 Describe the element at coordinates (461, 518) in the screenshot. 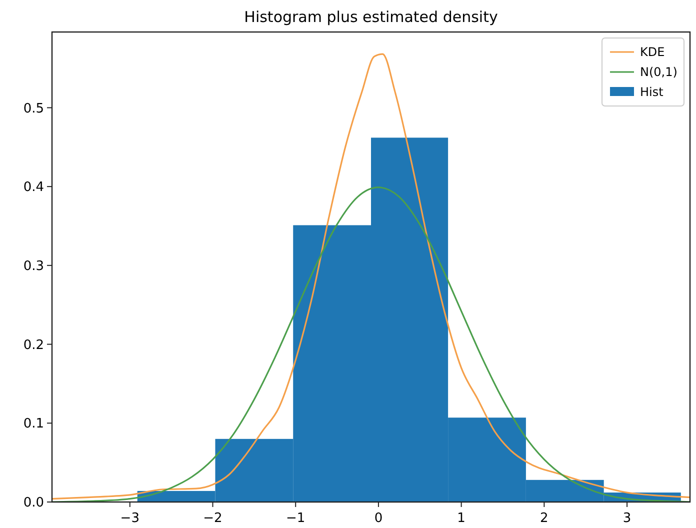

I see `x-tick-label: 1` at that location.